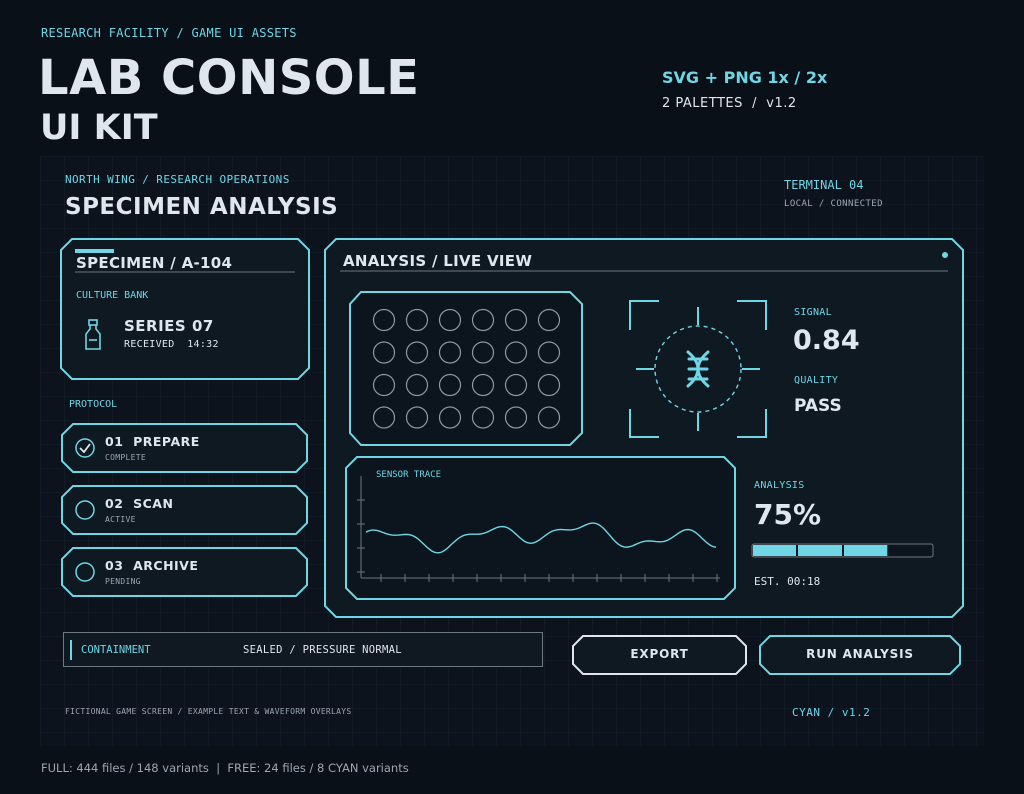 This screenshot has width=1024, height=794. I want to click on run-analysis-button-frame, so click(860, 655).